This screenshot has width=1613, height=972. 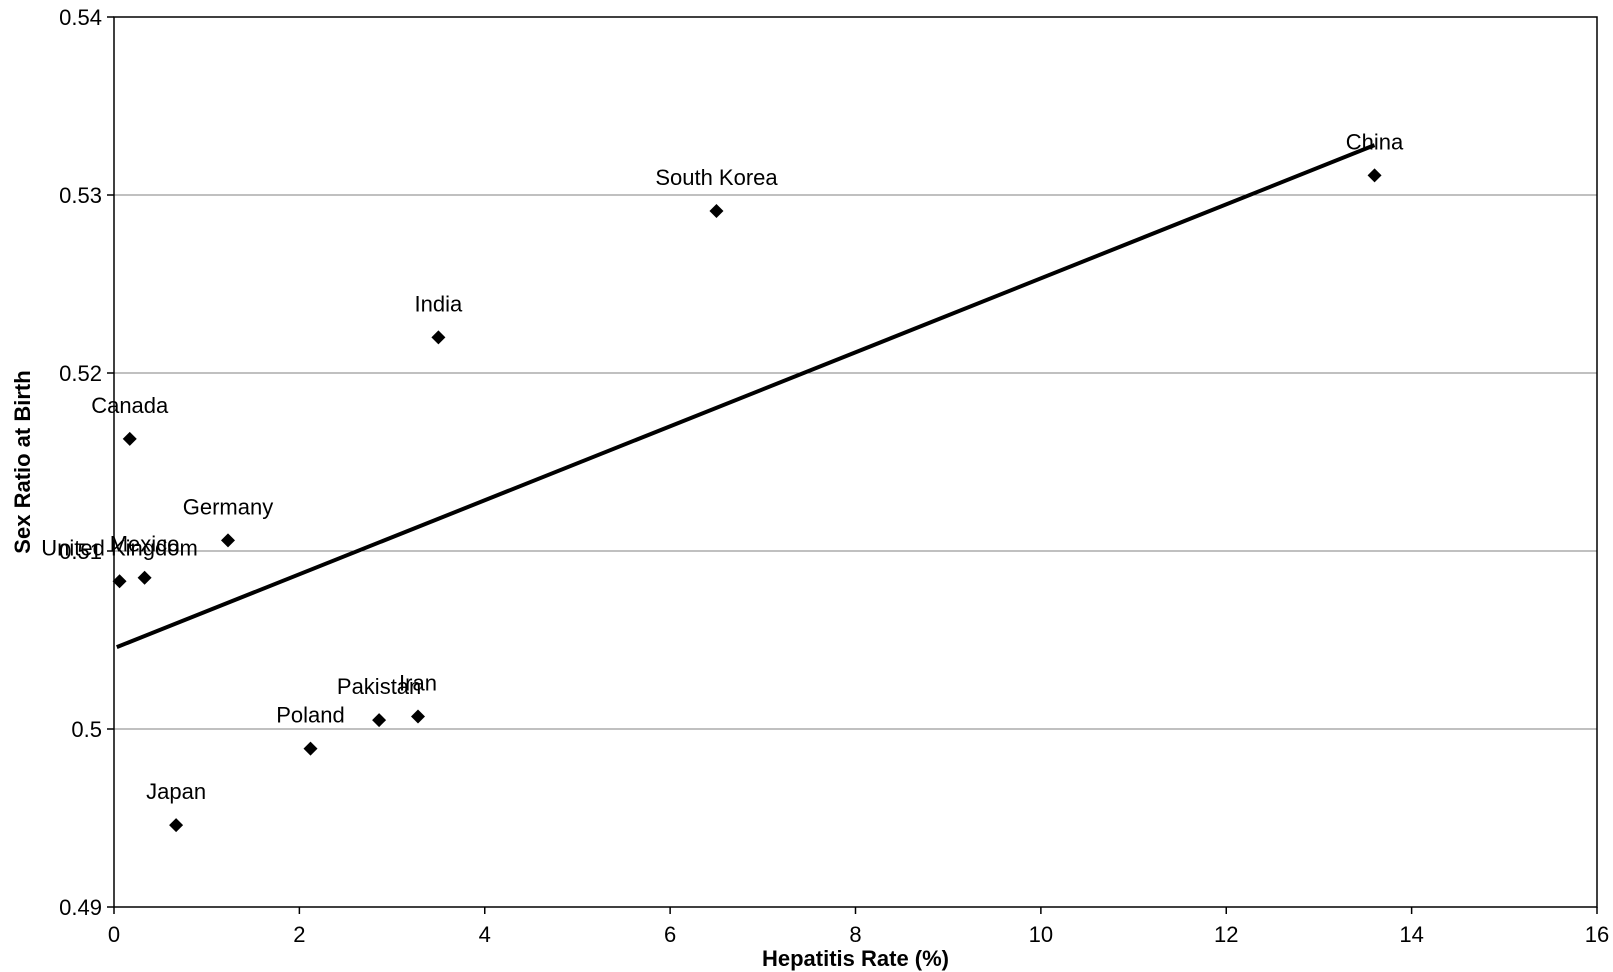 What do you see at coordinates (22, 461) in the screenshot?
I see `y-axis-title: Sex Ratio at Birth` at bounding box center [22, 461].